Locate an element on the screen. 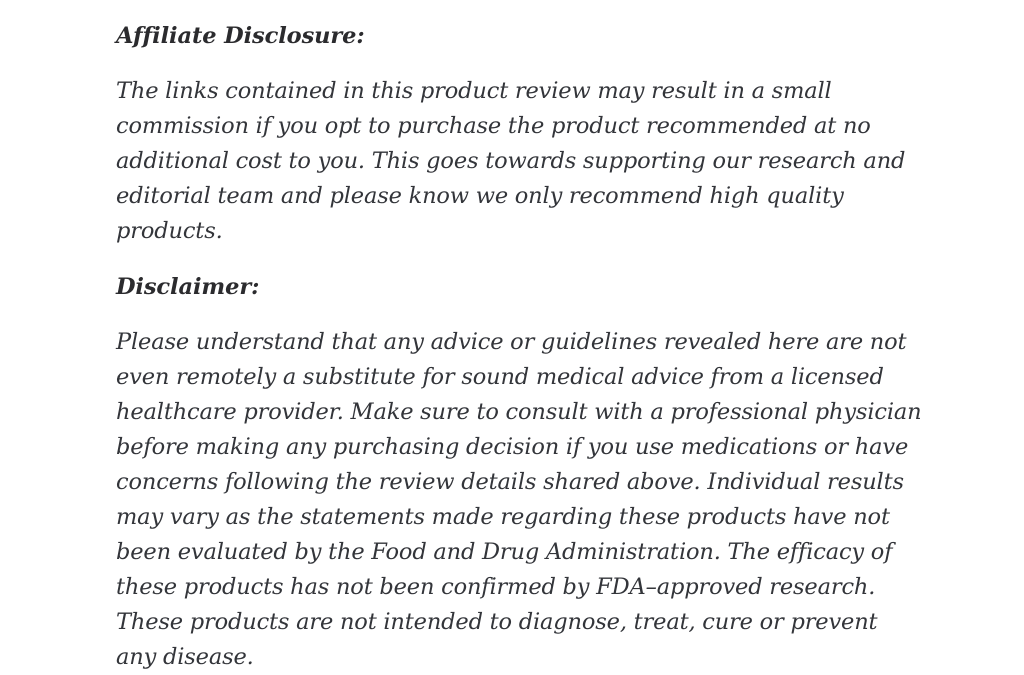 The height and width of the screenshot is (675, 1024). disclaimer-heading: Disclaimer: is located at coordinates (188, 287).